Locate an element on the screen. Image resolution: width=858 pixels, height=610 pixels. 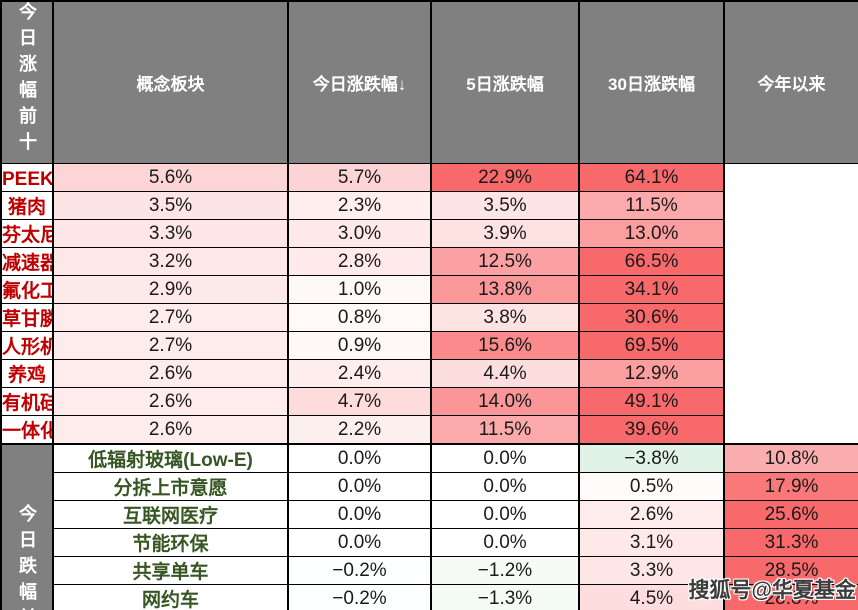
value-cell: 5.7% is located at coordinates (359, 177).